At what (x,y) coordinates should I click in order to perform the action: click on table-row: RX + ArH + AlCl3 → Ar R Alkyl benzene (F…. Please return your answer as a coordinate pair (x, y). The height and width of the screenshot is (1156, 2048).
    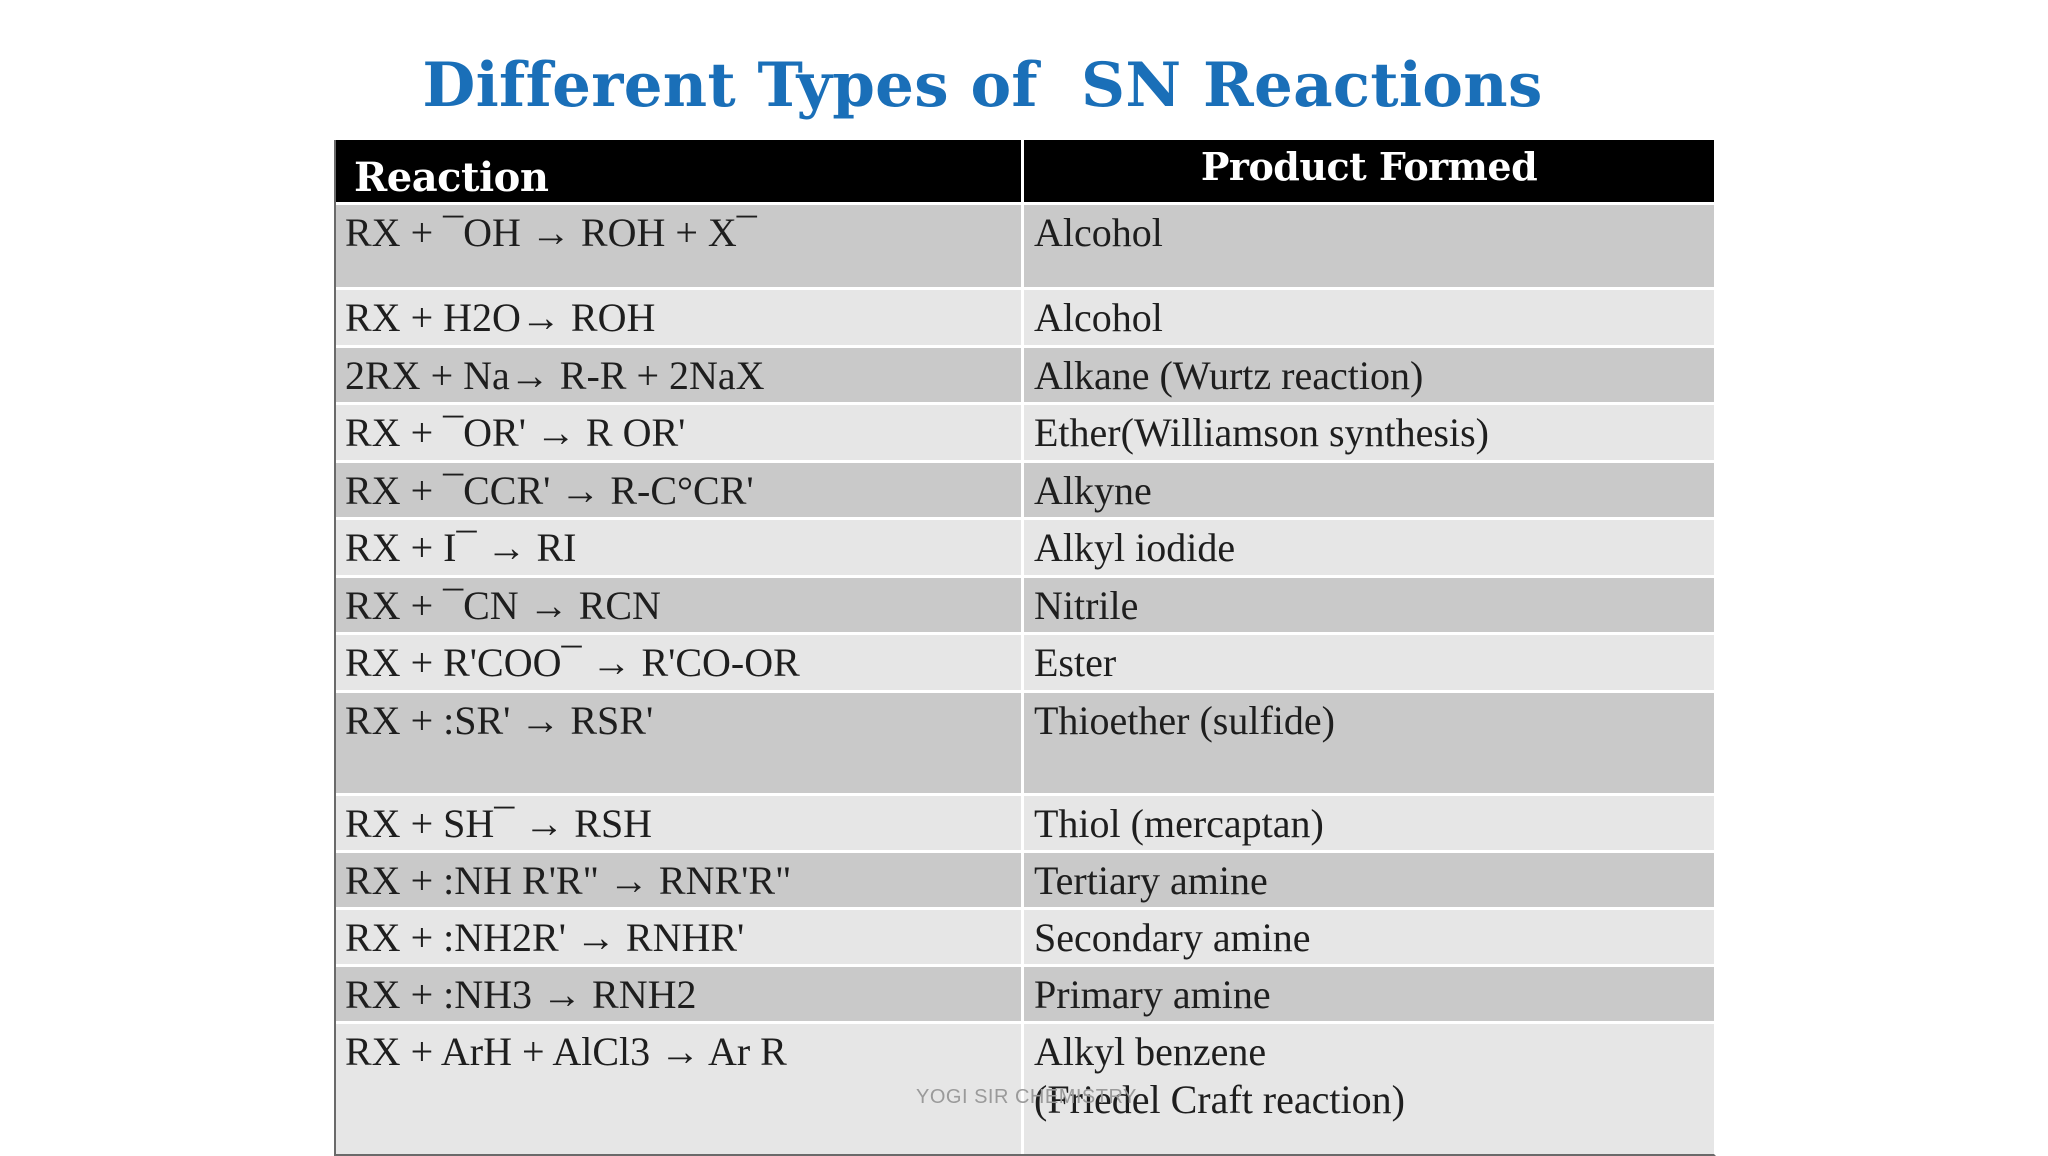
    Looking at the image, I should click on (1025, 1087).